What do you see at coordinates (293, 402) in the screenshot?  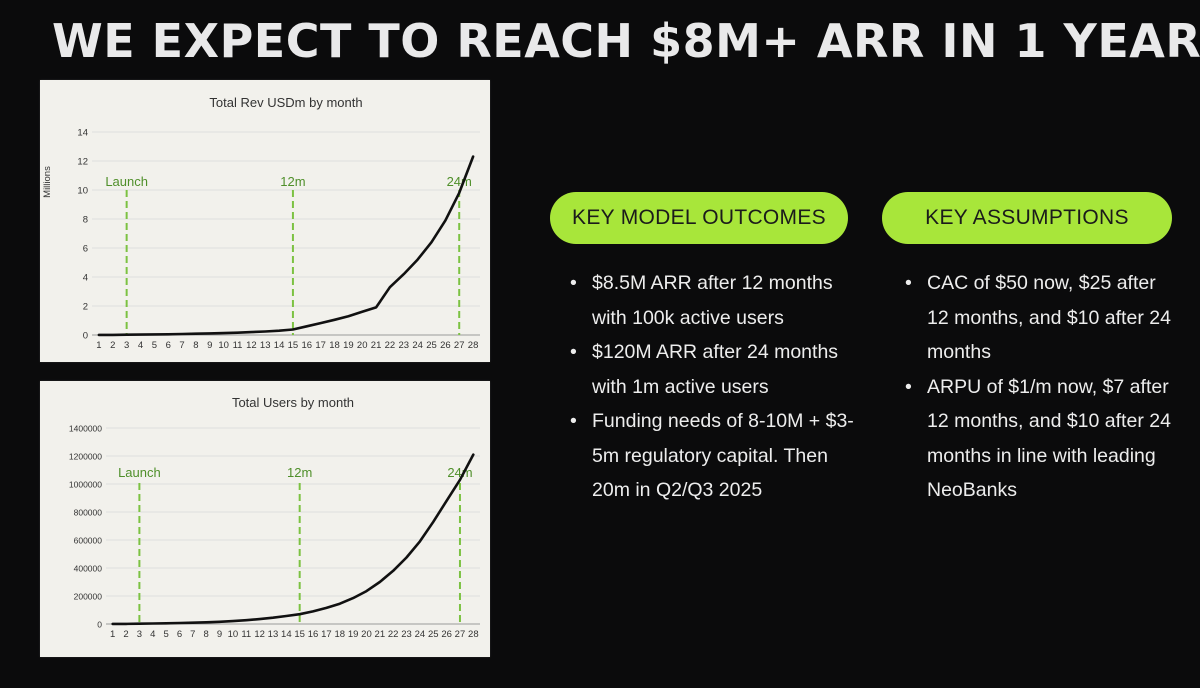 I see `chart-title: Total Users by month` at bounding box center [293, 402].